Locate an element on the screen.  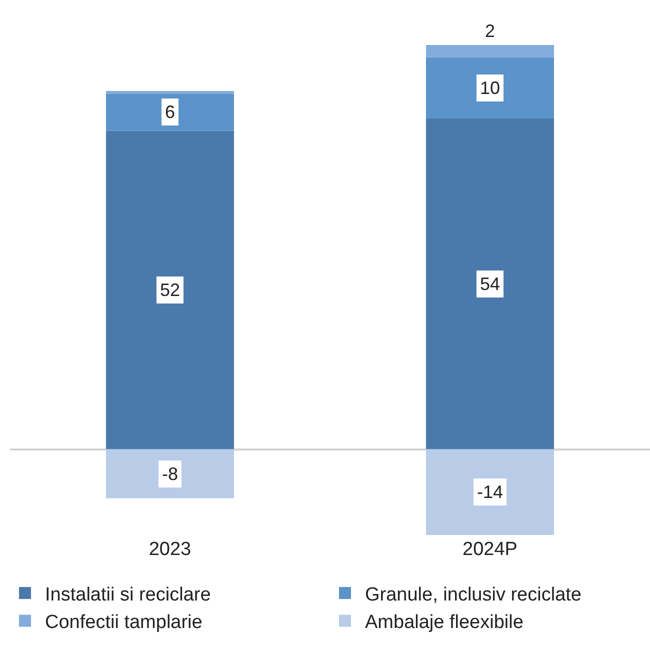
x-tick-label: 2024P is located at coordinates (490, 549).